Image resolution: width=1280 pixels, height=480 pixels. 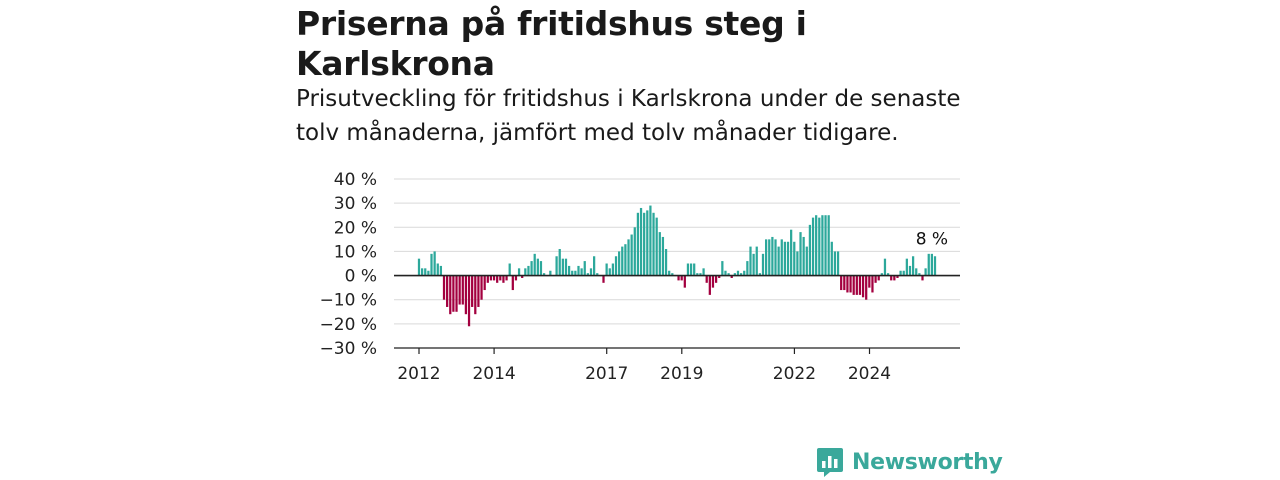 What do you see at coordinates (348, 349) in the screenshot?
I see `y-tick-label: −30 %` at bounding box center [348, 349].